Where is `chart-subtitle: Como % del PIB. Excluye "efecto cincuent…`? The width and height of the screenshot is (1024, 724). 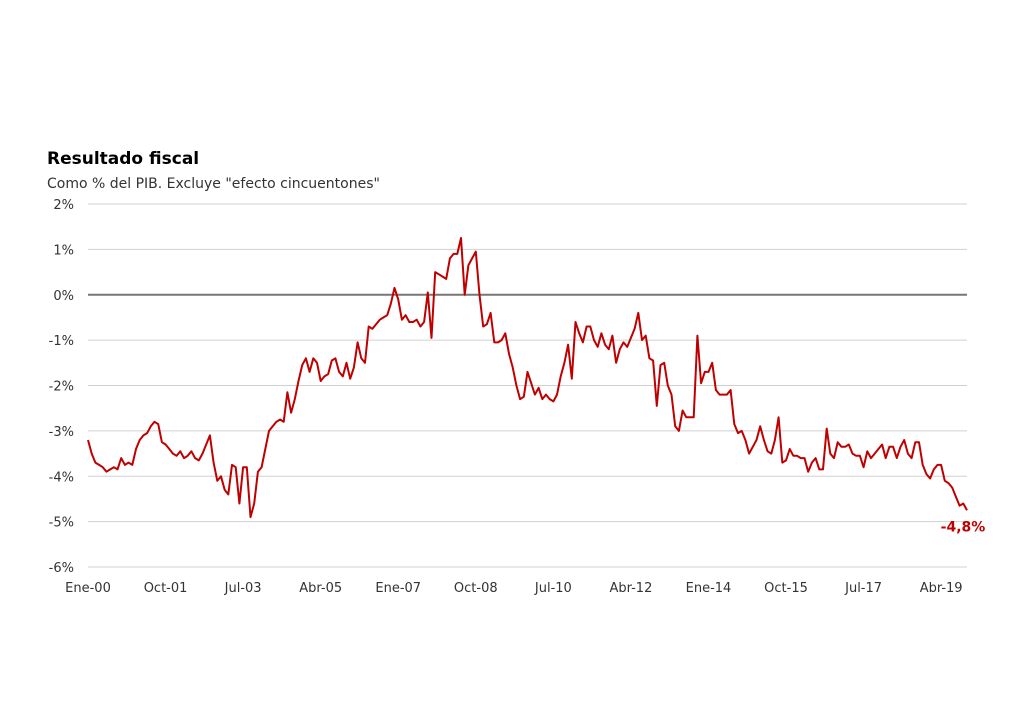 chart-subtitle: Como % del PIB. Excluye "efecto cincuent… is located at coordinates (213, 184).